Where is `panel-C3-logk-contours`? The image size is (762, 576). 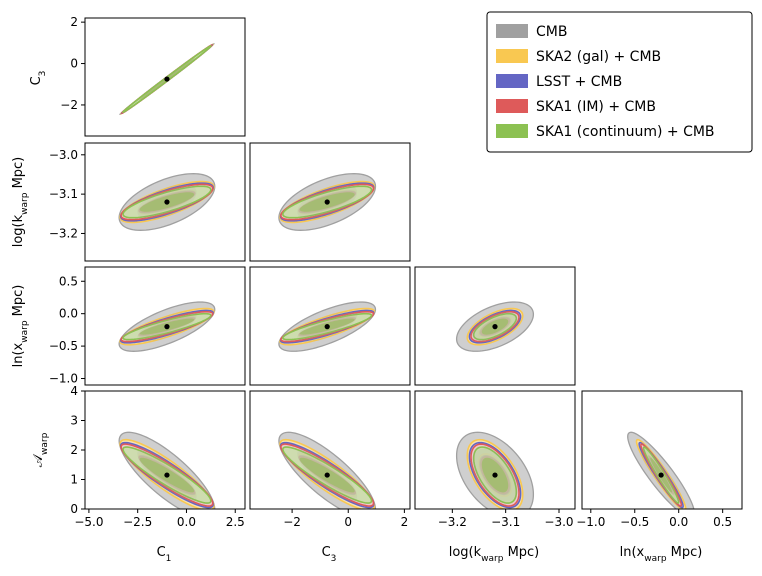 panel-C3-logk-contours is located at coordinates (327, 202).